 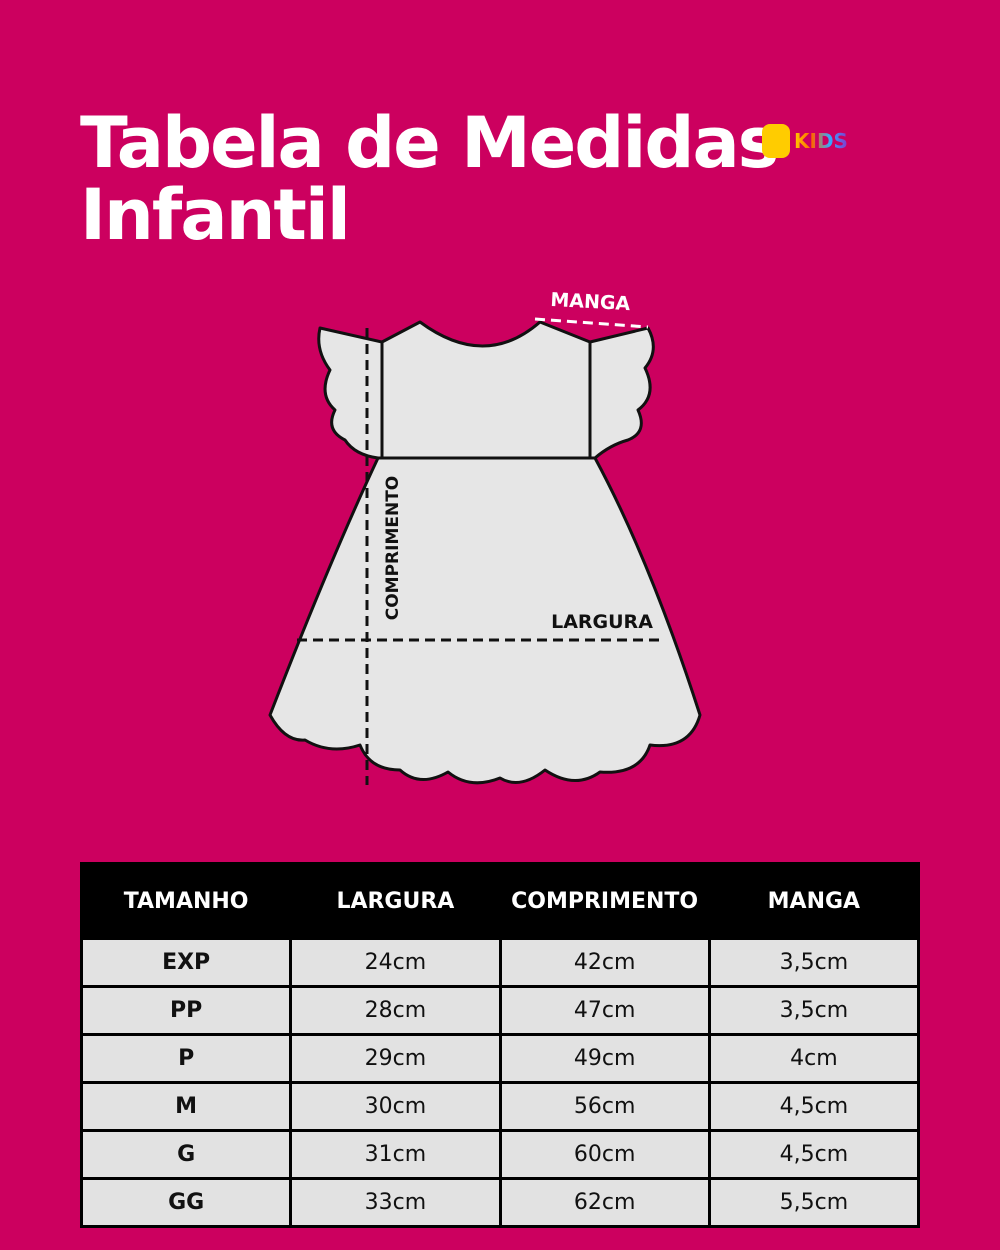 I want to click on column-header: LARGURA, so click(x=395, y=901).